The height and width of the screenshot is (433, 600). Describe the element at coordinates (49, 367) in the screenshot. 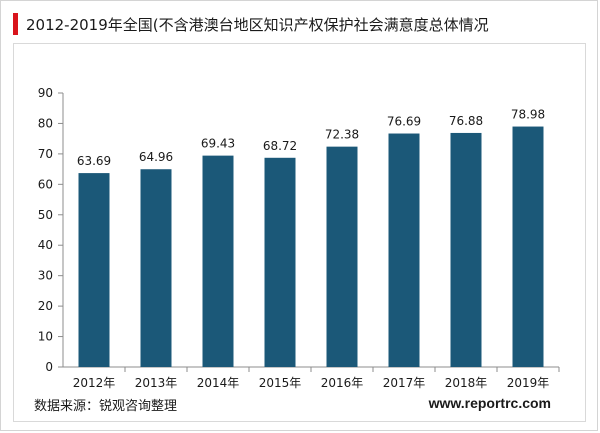

I see `y-tick-label: 0` at that location.